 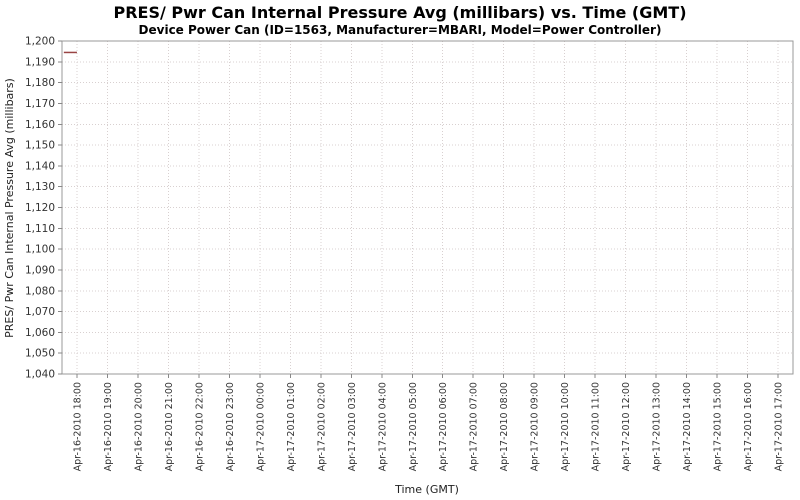 What do you see at coordinates (77, 426) in the screenshot?
I see `x-tick-label: Apr-16-2010 18:00` at bounding box center [77, 426].